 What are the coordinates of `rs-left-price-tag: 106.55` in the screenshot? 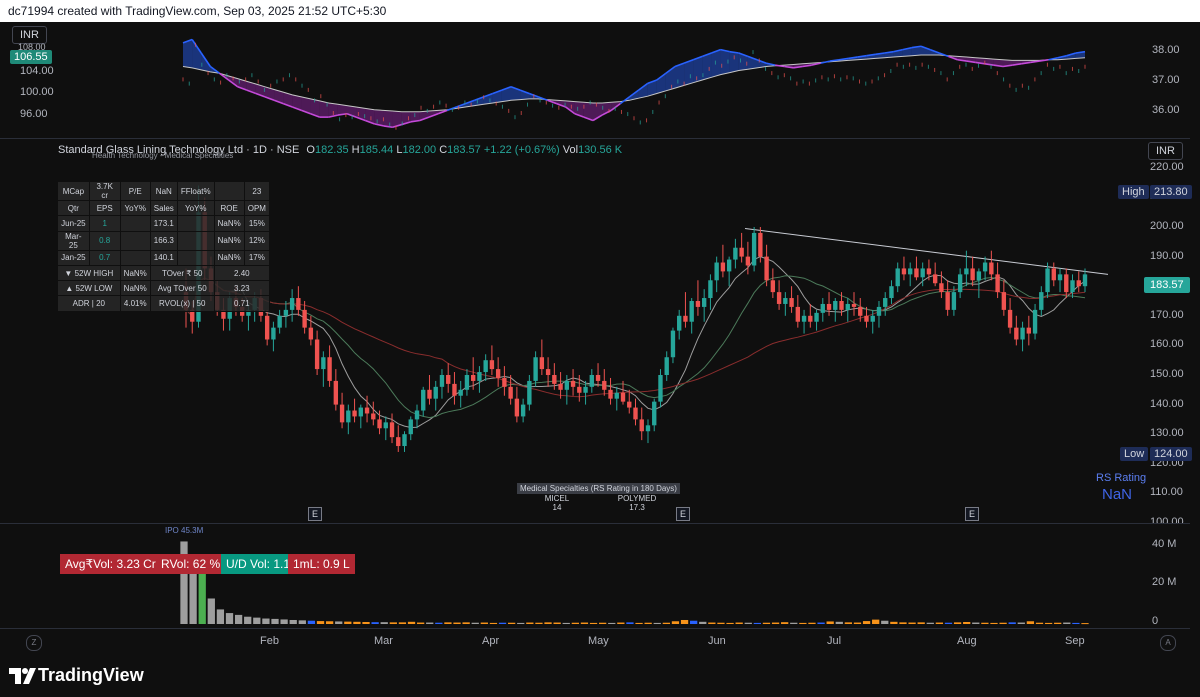 It's located at (31, 57).